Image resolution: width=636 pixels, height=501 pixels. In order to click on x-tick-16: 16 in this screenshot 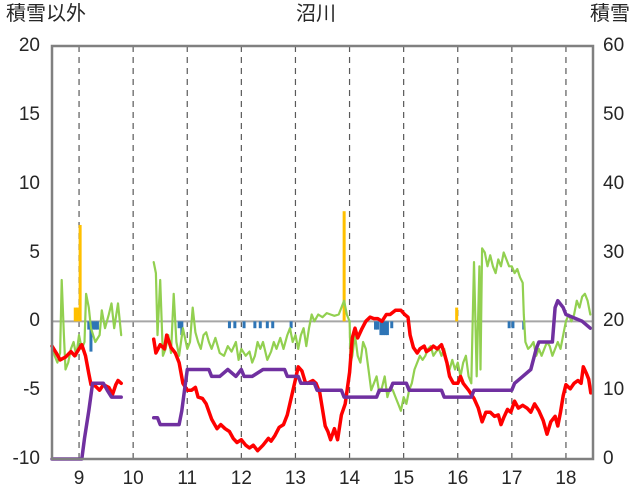, I will do `click(458, 478)`.